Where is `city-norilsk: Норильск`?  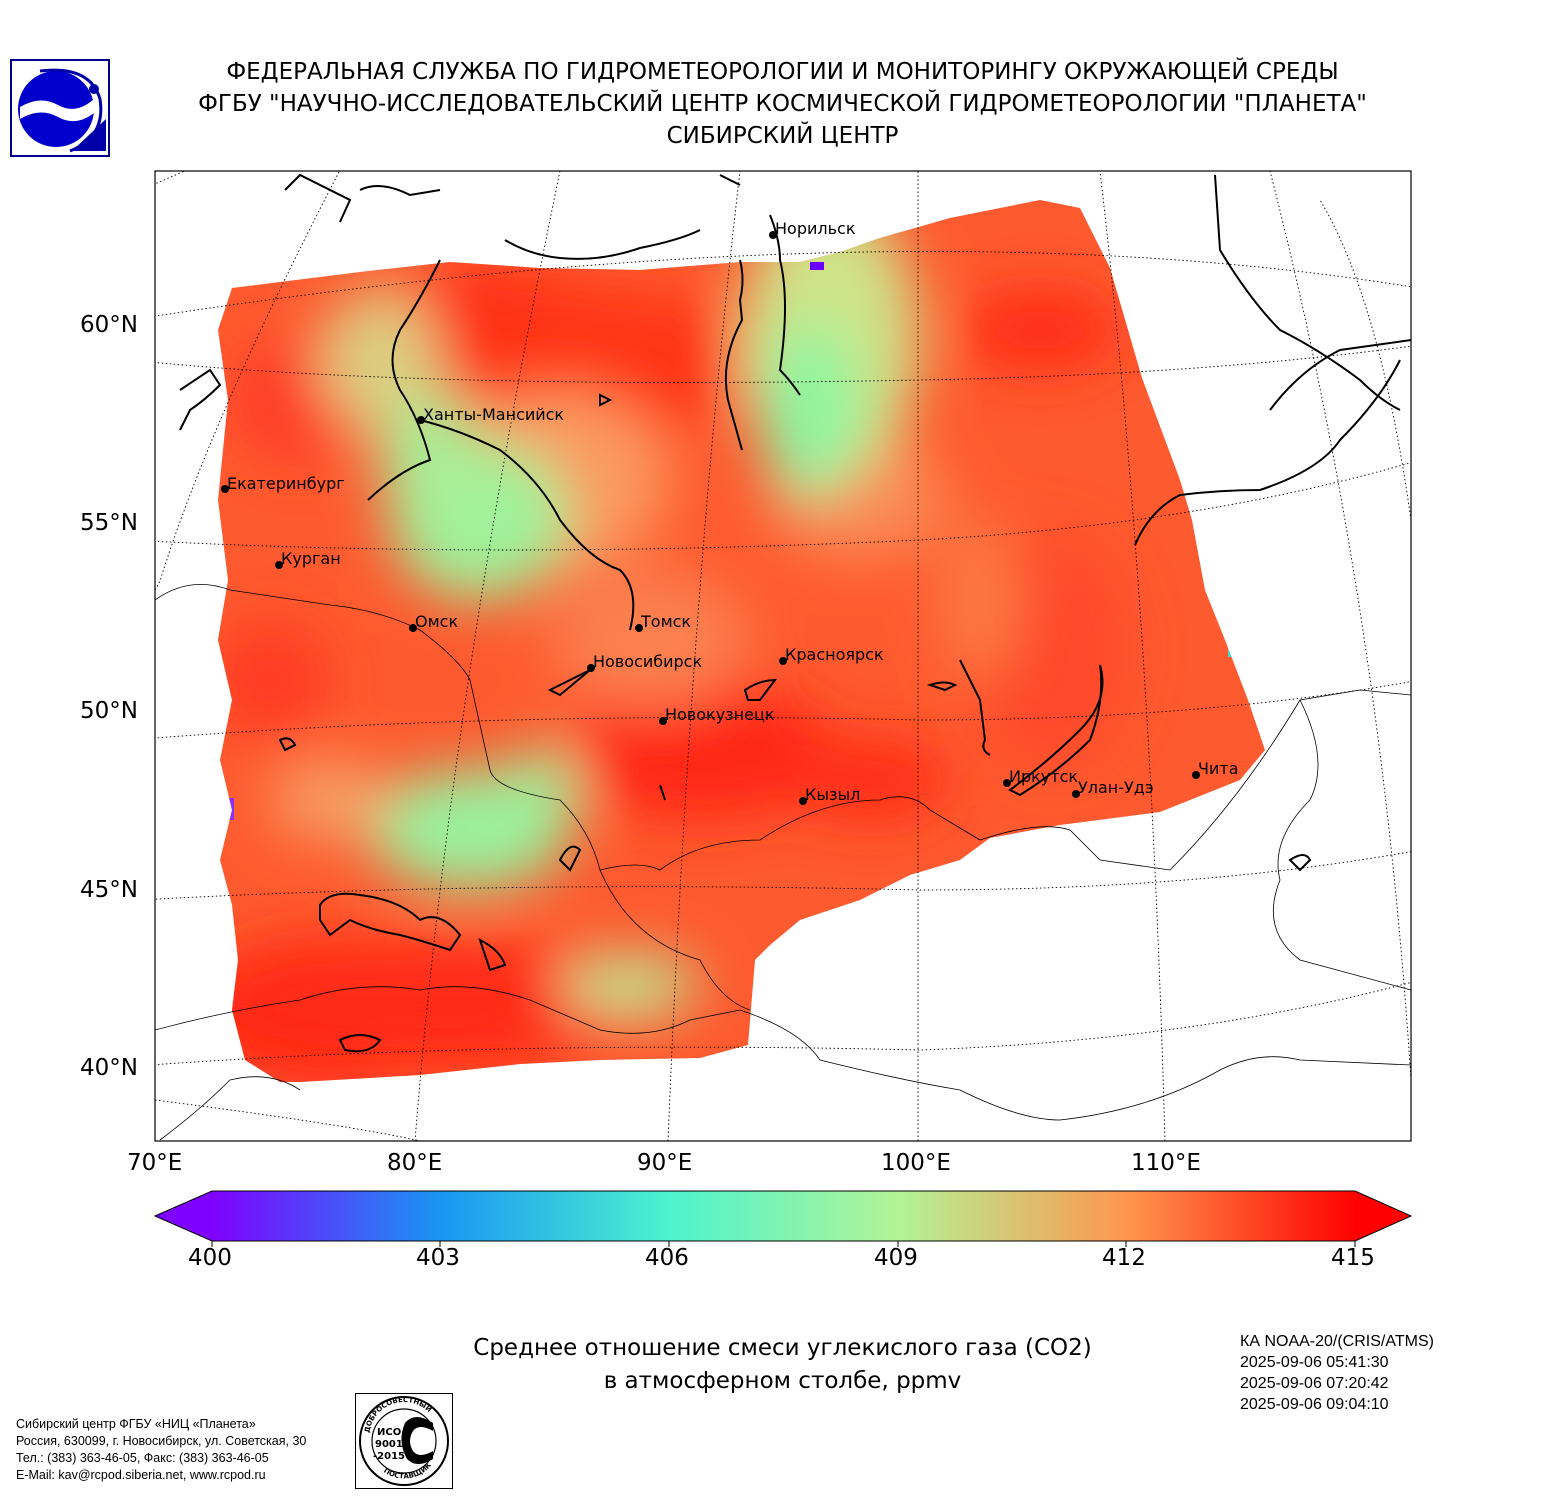
city-norilsk: Норильск is located at coordinates (812, 229).